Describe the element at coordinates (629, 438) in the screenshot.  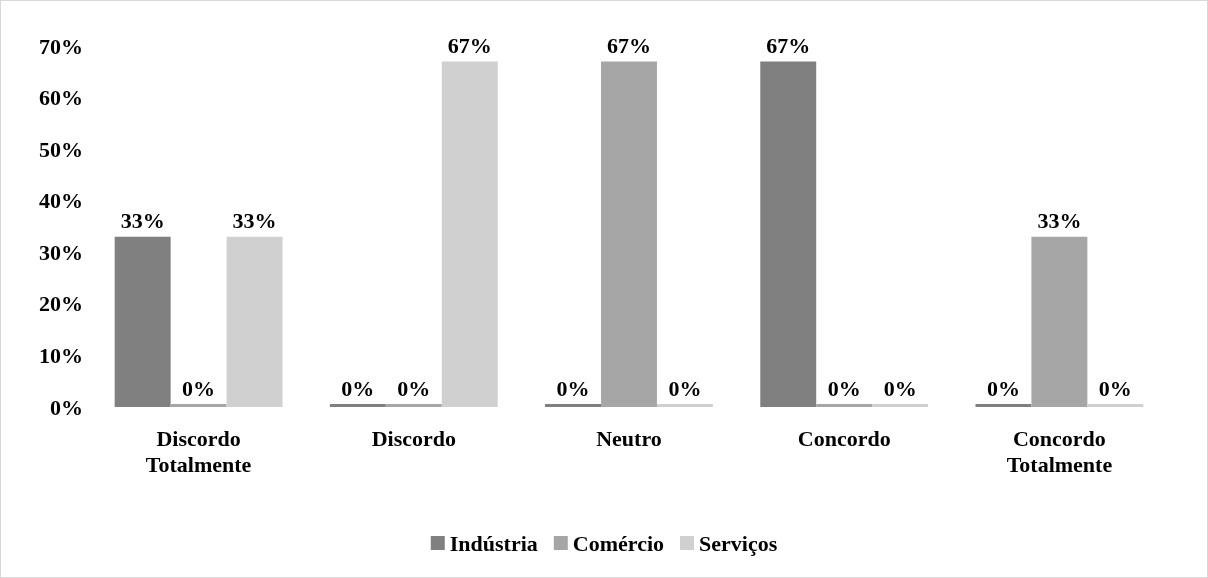
I see `x-tick-label: Neutro` at that location.